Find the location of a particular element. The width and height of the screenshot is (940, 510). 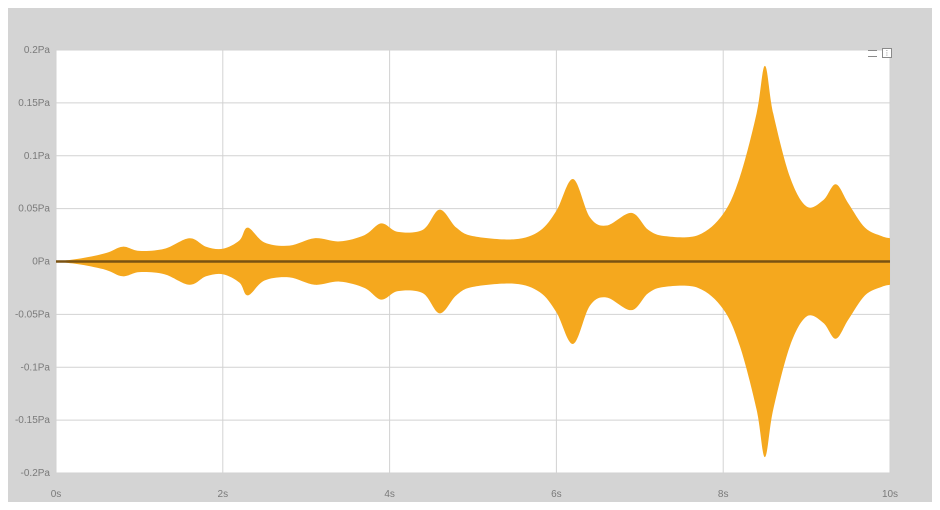

y-tick-label: 0.2Pa is located at coordinates (37, 50).